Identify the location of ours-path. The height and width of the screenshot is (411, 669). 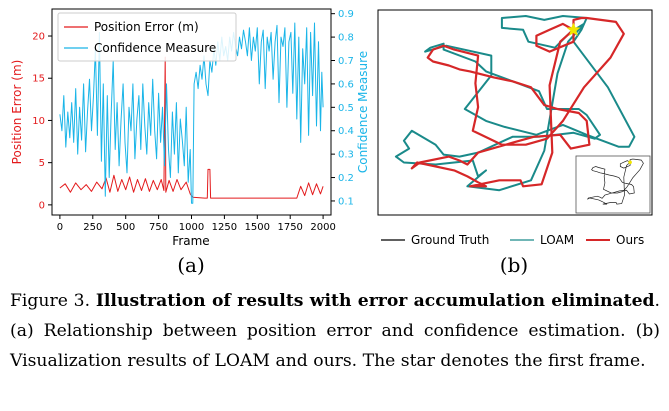
(517, 102).